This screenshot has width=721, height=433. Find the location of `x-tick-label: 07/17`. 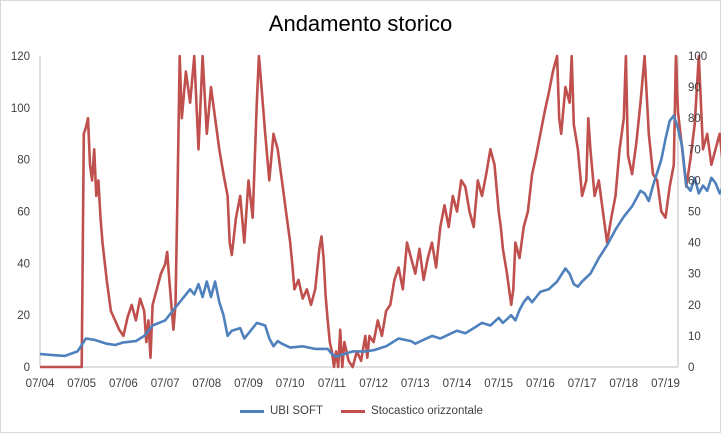

x-tick-label: 07/17 is located at coordinates (582, 384).